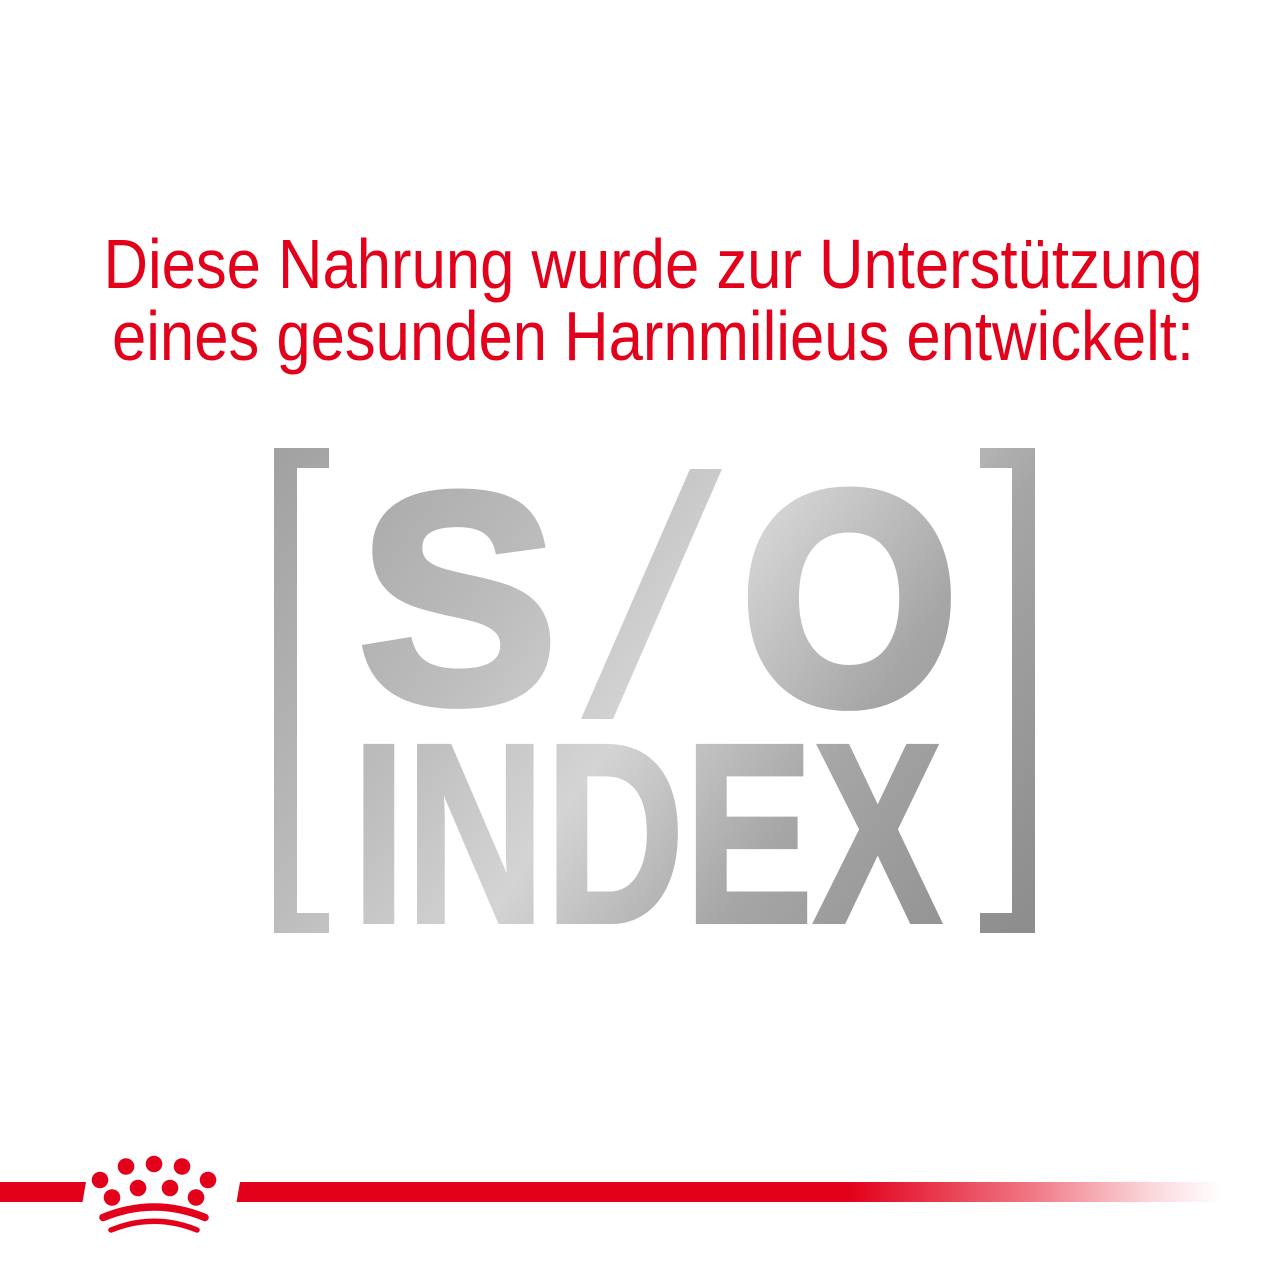 Image resolution: width=1280 pixels, height=1280 pixels. What do you see at coordinates (154, 1180) in the screenshot?
I see `royal-canin-crown-icon` at bounding box center [154, 1180].